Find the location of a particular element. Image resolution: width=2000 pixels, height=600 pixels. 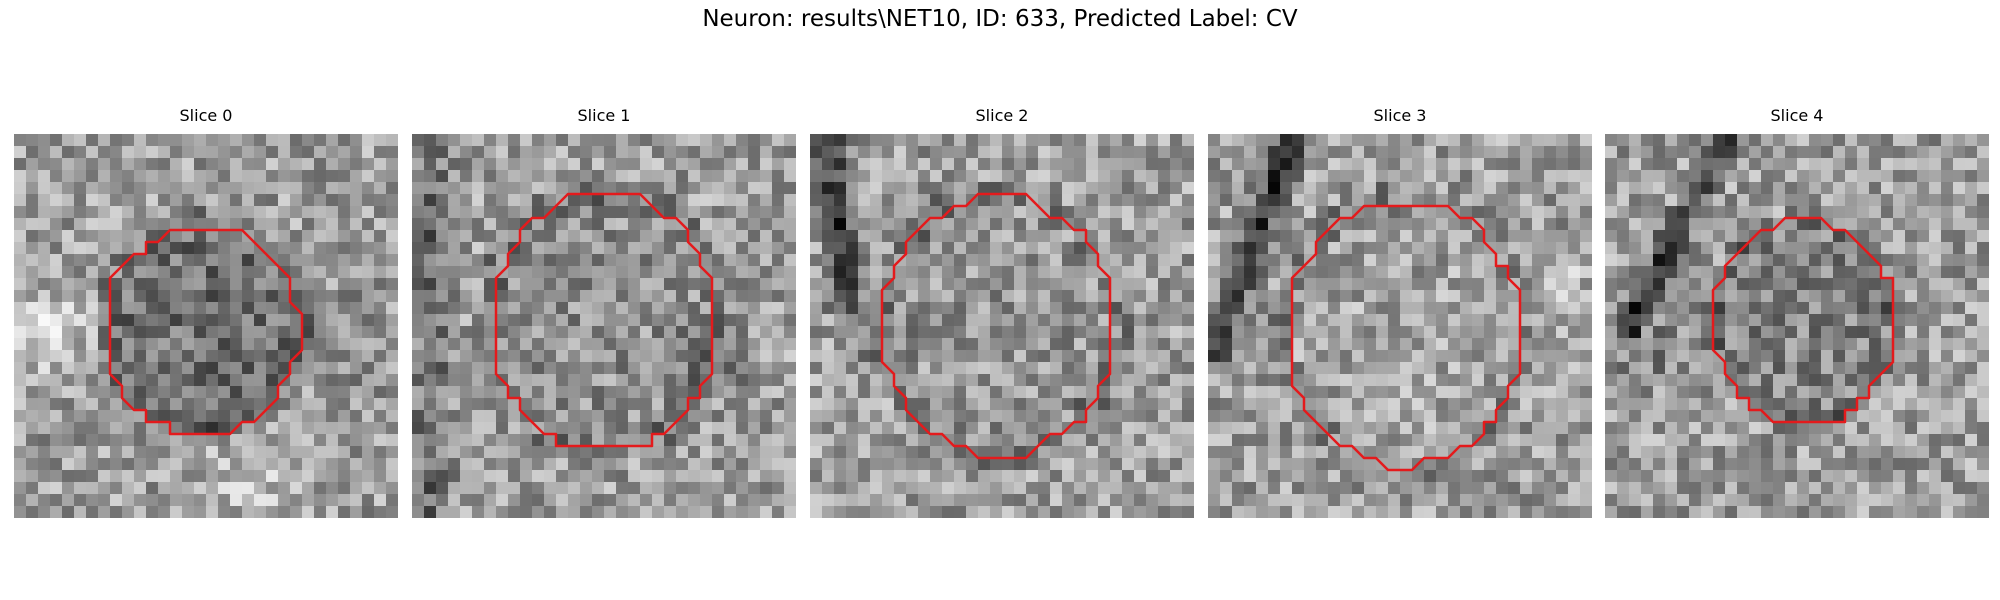

slice-panel-3: Slice 3 is located at coordinates (1400, 313).